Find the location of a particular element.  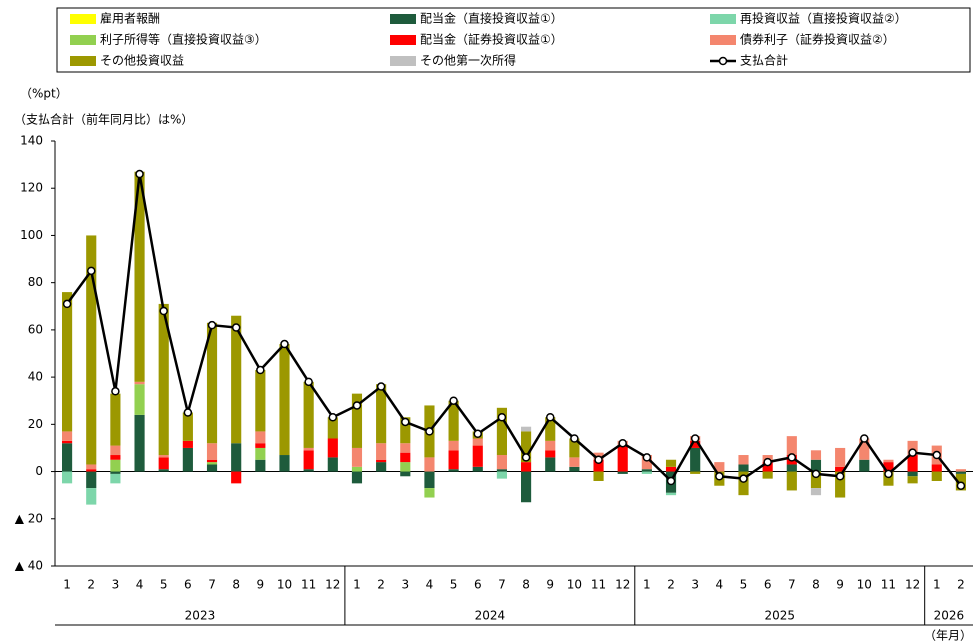

legend-label: その他投資収益 is located at coordinates (142, 60).